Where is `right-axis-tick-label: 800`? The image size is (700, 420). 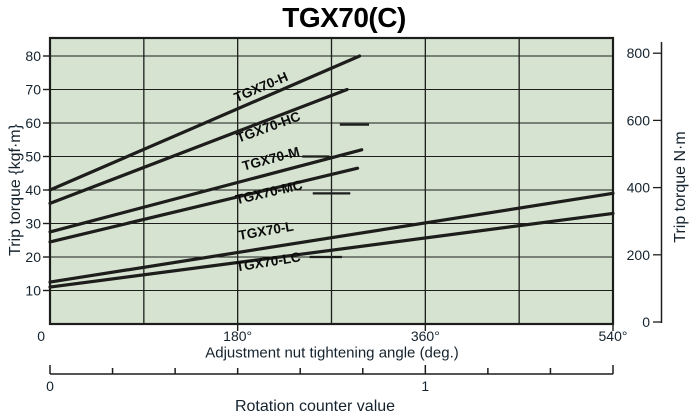 right-axis-tick-label: 800 is located at coordinates (639, 53).